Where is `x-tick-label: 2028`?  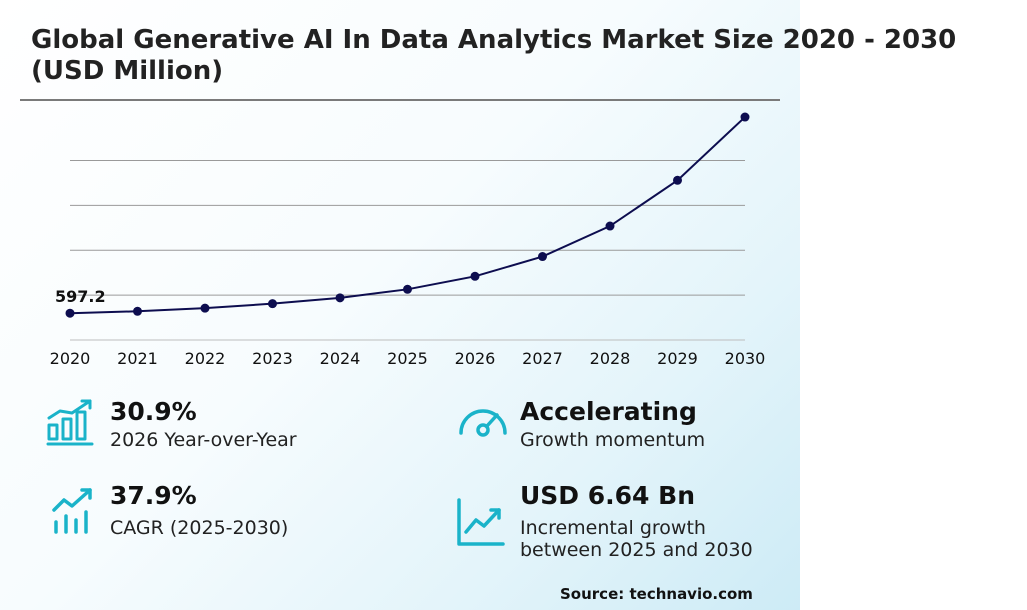
x-tick-label: 2028 is located at coordinates (610, 358).